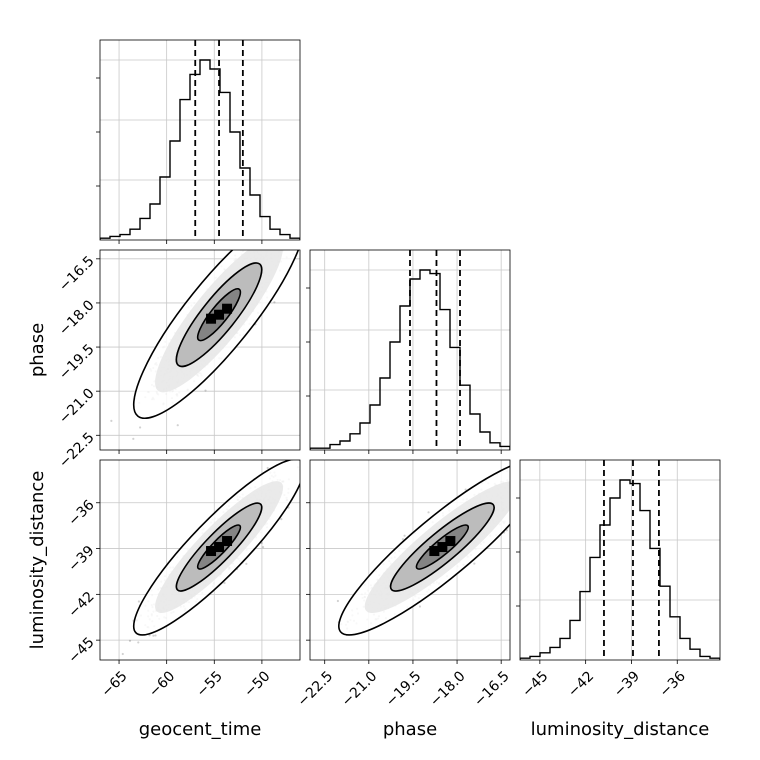 The height and width of the screenshot is (760, 760). I want to click on scatter-panel-phase-luminosity_distance, so click(408, 561).